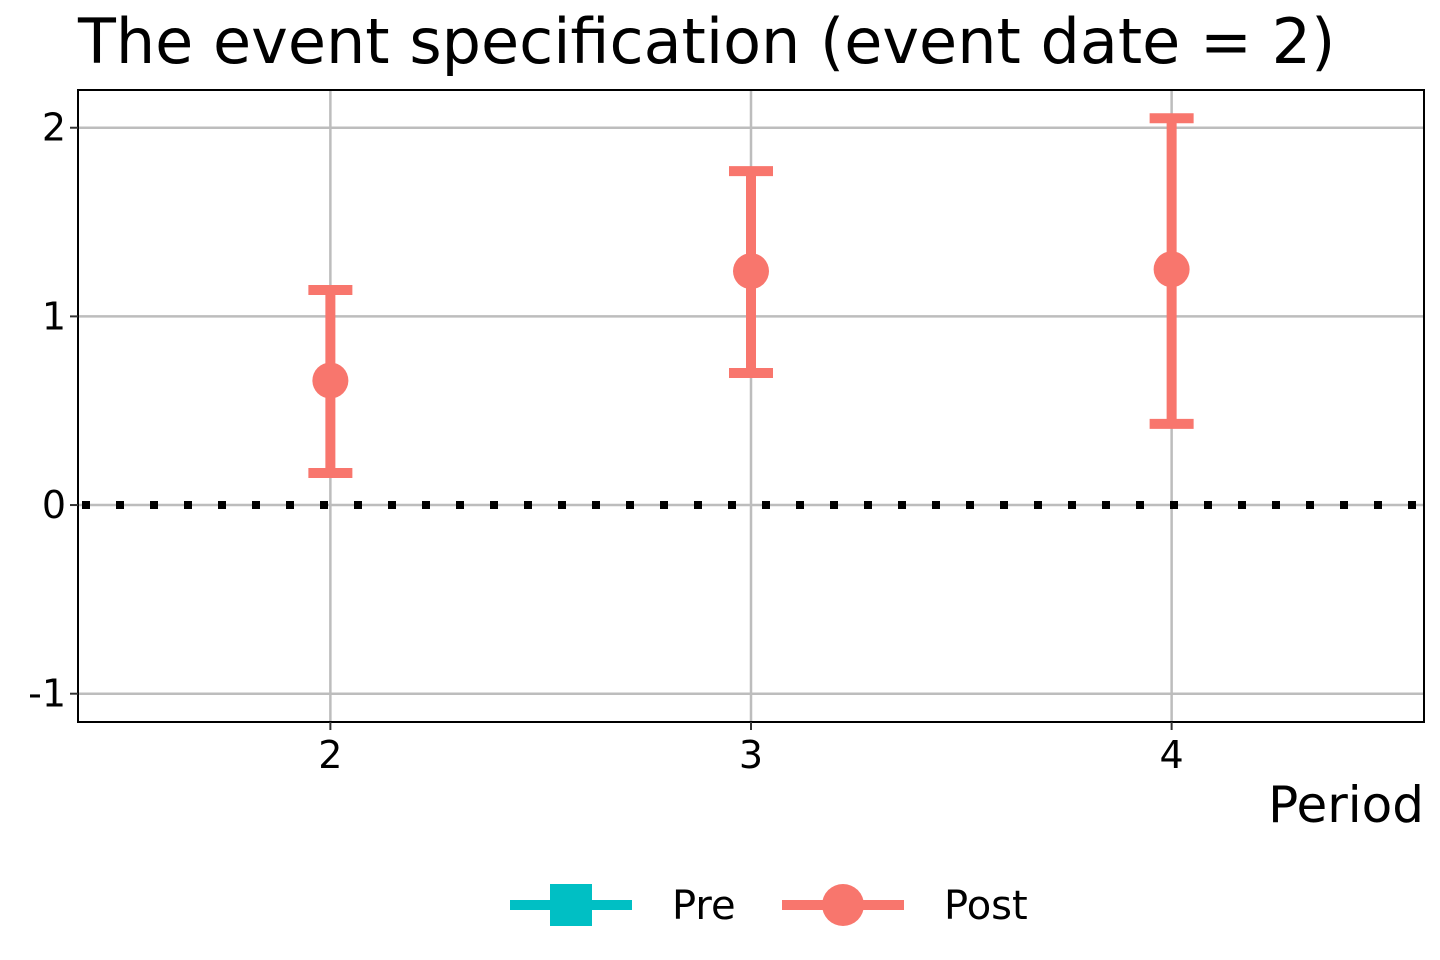 This screenshot has width=1440, height=960. What do you see at coordinates (986, 906) in the screenshot?
I see `legend-label: Post` at bounding box center [986, 906].